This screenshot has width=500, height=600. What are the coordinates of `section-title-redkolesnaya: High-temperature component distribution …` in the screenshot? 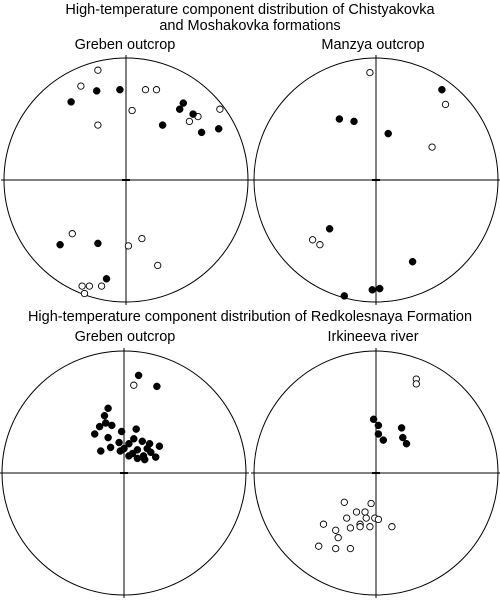 It's located at (250, 317).